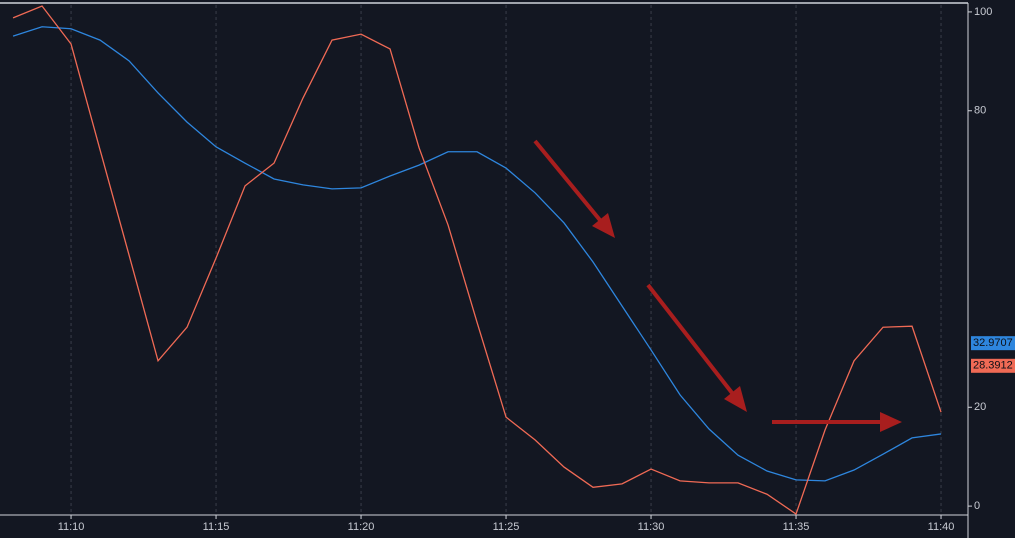 This screenshot has height=538, width=1015. What do you see at coordinates (980, 407) in the screenshot?
I see `y-tick-label: 20` at bounding box center [980, 407].